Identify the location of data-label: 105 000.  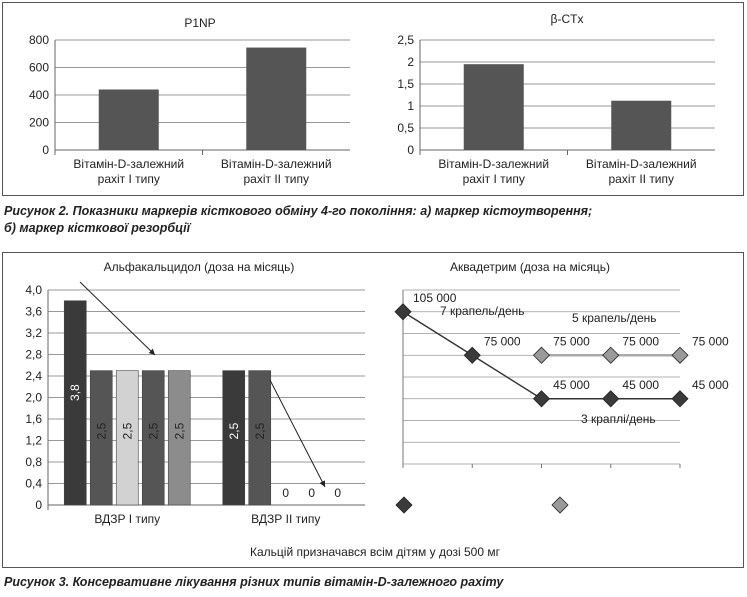
(435, 298).